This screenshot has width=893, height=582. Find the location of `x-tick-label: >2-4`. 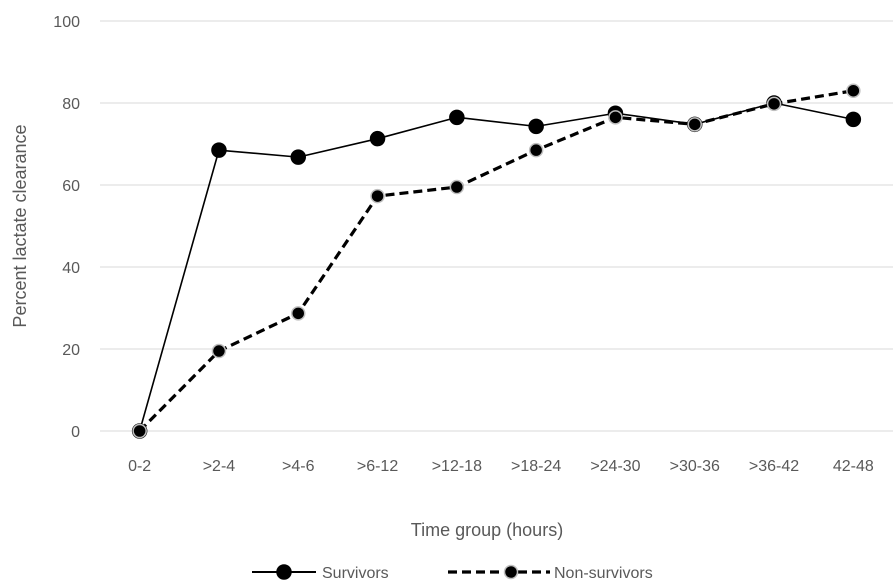

x-tick-label: >2-4 is located at coordinates (219, 466).